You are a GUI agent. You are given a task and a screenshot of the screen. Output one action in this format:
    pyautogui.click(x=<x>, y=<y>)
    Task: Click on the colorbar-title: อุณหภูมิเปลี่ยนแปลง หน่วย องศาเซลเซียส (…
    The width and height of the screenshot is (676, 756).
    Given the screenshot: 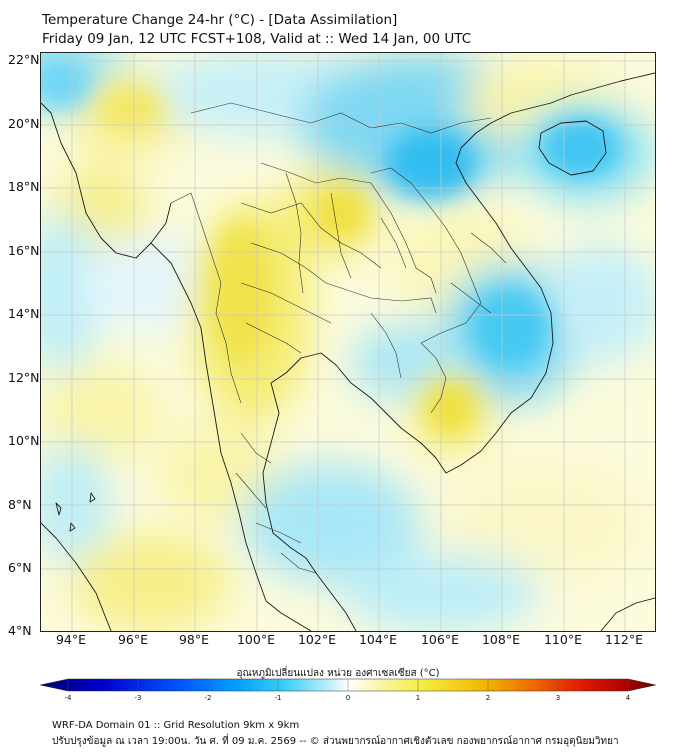 What is the action you would take?
    pyautogui.click(x=338, y=673)
    